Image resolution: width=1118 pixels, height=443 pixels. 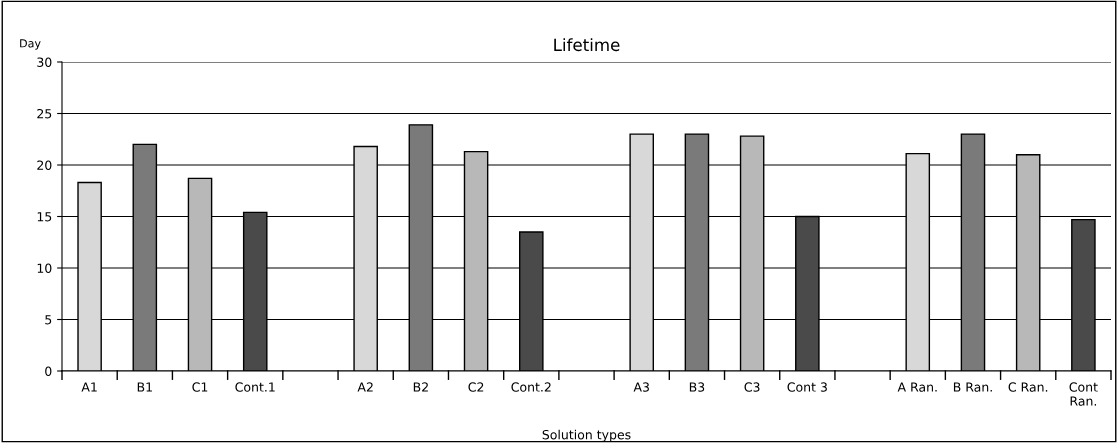 What do you see at coordinates (587, 45) in the screenshot?
I see `chart-title: Lifetime` at bounding box center [587, 45].